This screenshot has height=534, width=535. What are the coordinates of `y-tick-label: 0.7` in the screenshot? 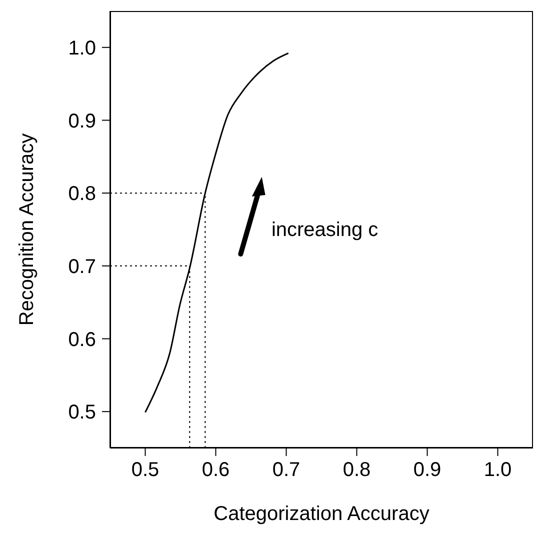 It's located at (82, 267).